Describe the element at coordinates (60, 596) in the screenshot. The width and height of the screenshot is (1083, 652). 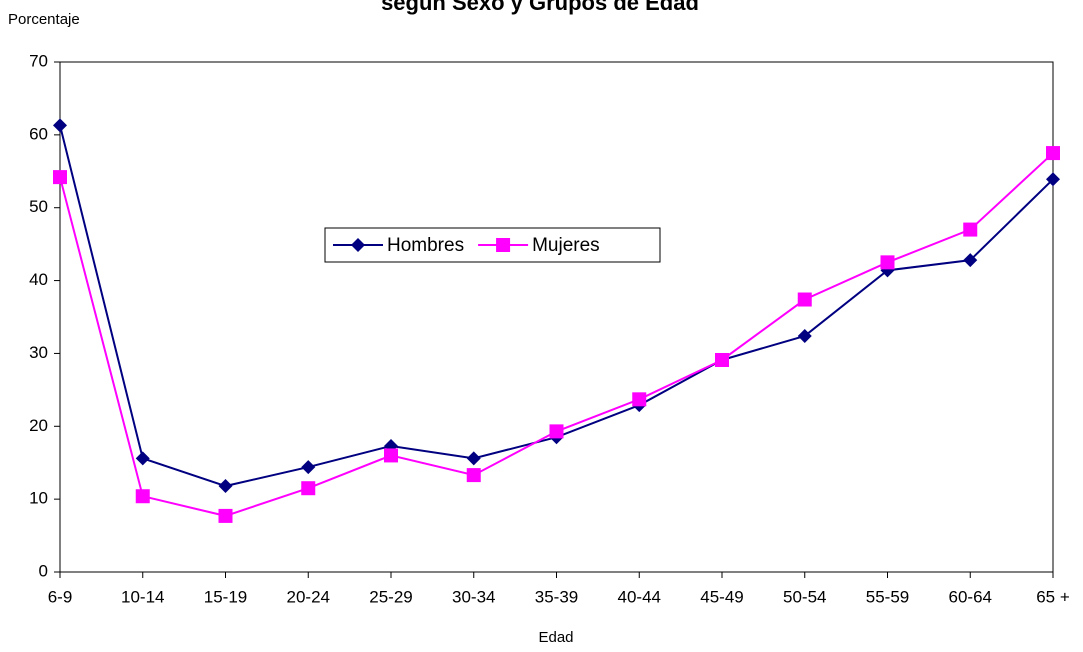
I see `x-tick-label: 6-9` at that location.